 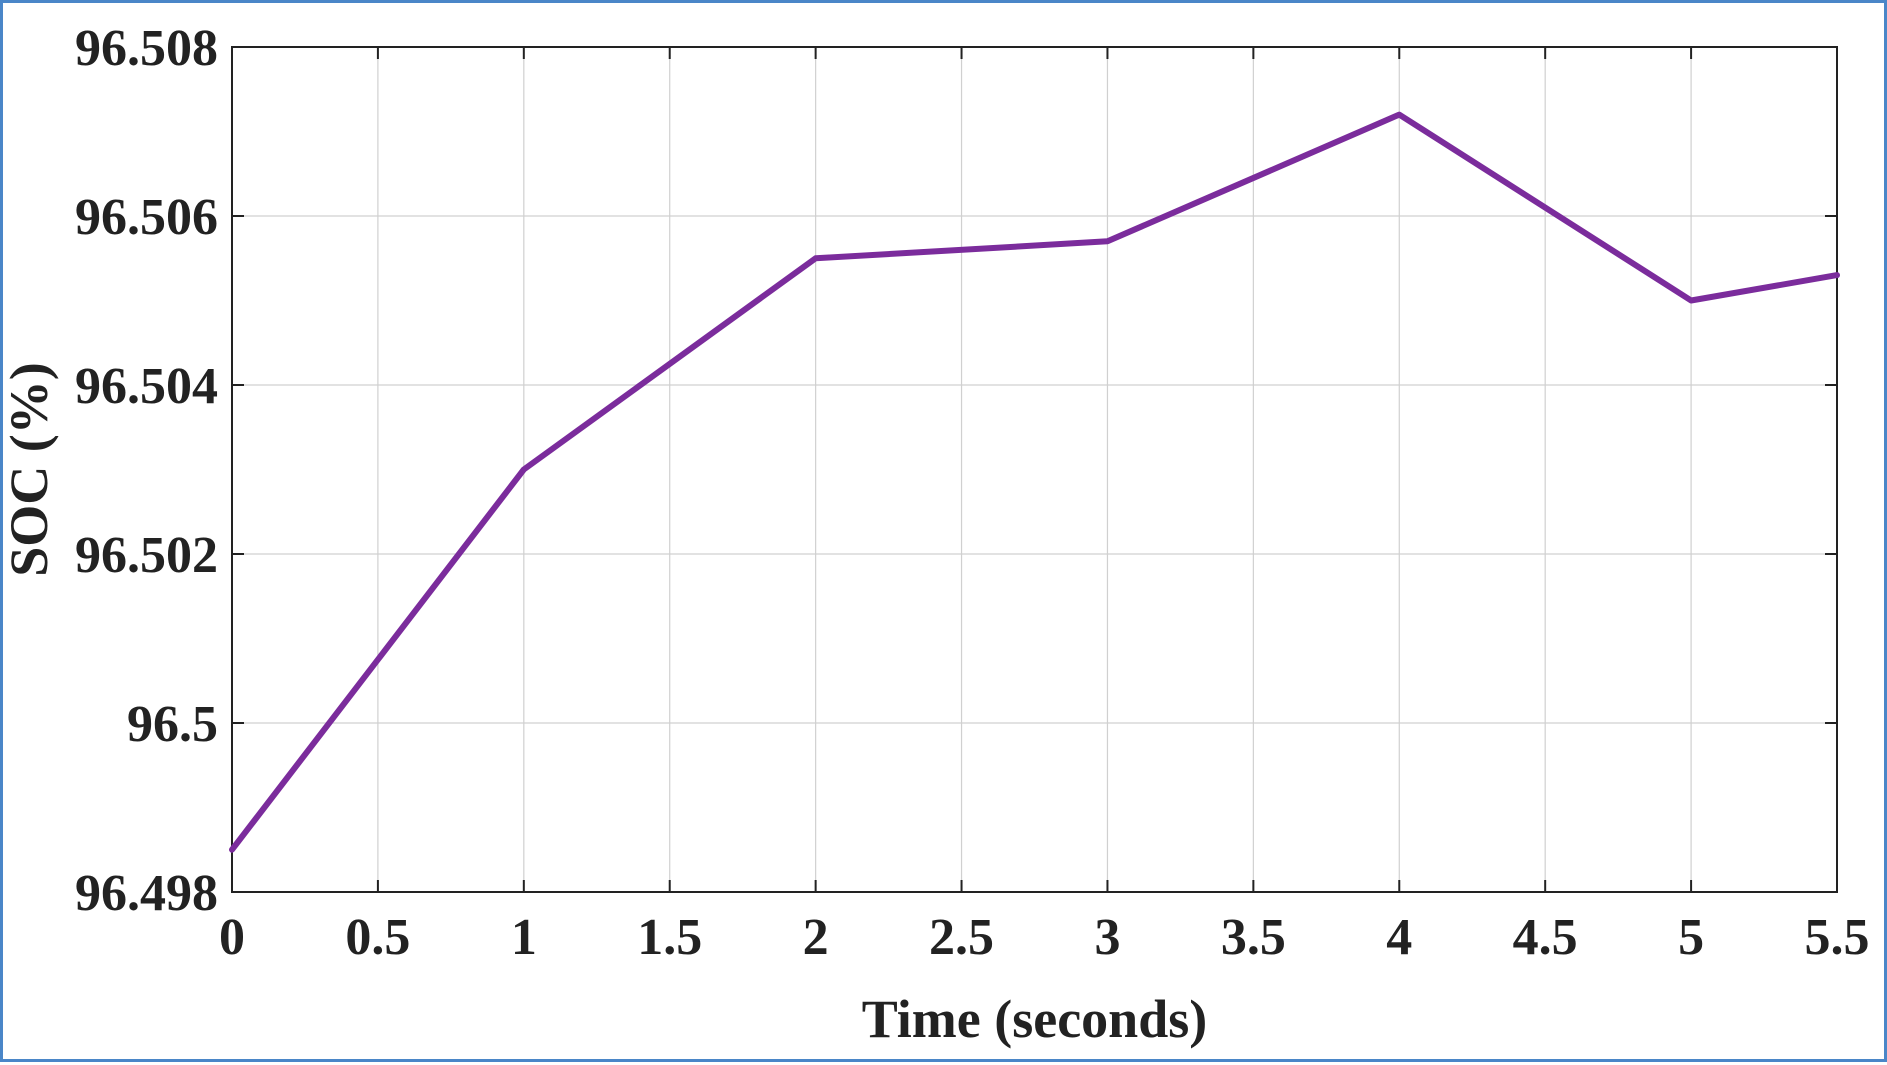 I want to click on x-tick-label: 3.5, so click(x=1253, y=937).